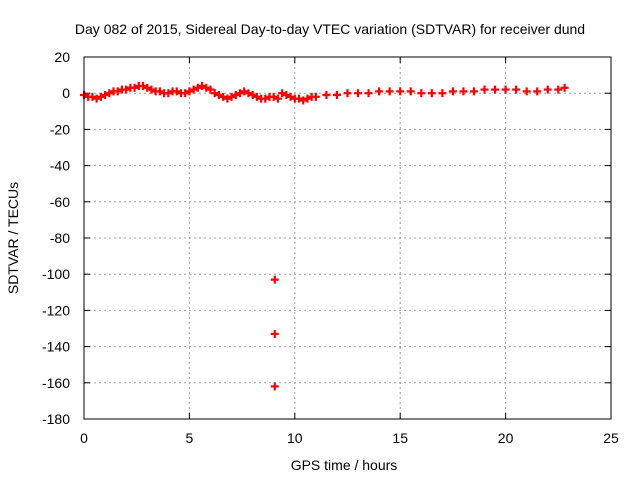 Image resolution: width=640 pixels, height=480 pixels. Describe the element at coordinates (400, 438) in the screenshot. I see `x-tick-label: 15` at that location.